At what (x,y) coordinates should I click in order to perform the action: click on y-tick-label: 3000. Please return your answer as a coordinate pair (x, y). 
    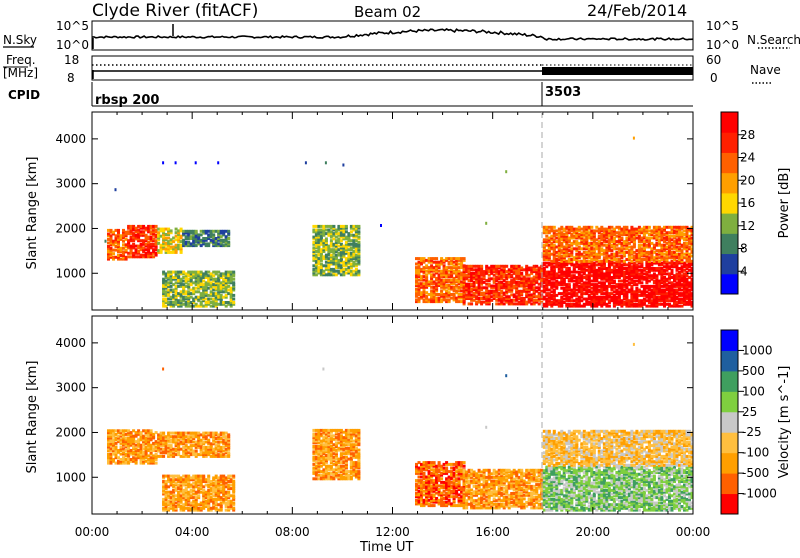
    Looking at the image, I should click on (70, 184).